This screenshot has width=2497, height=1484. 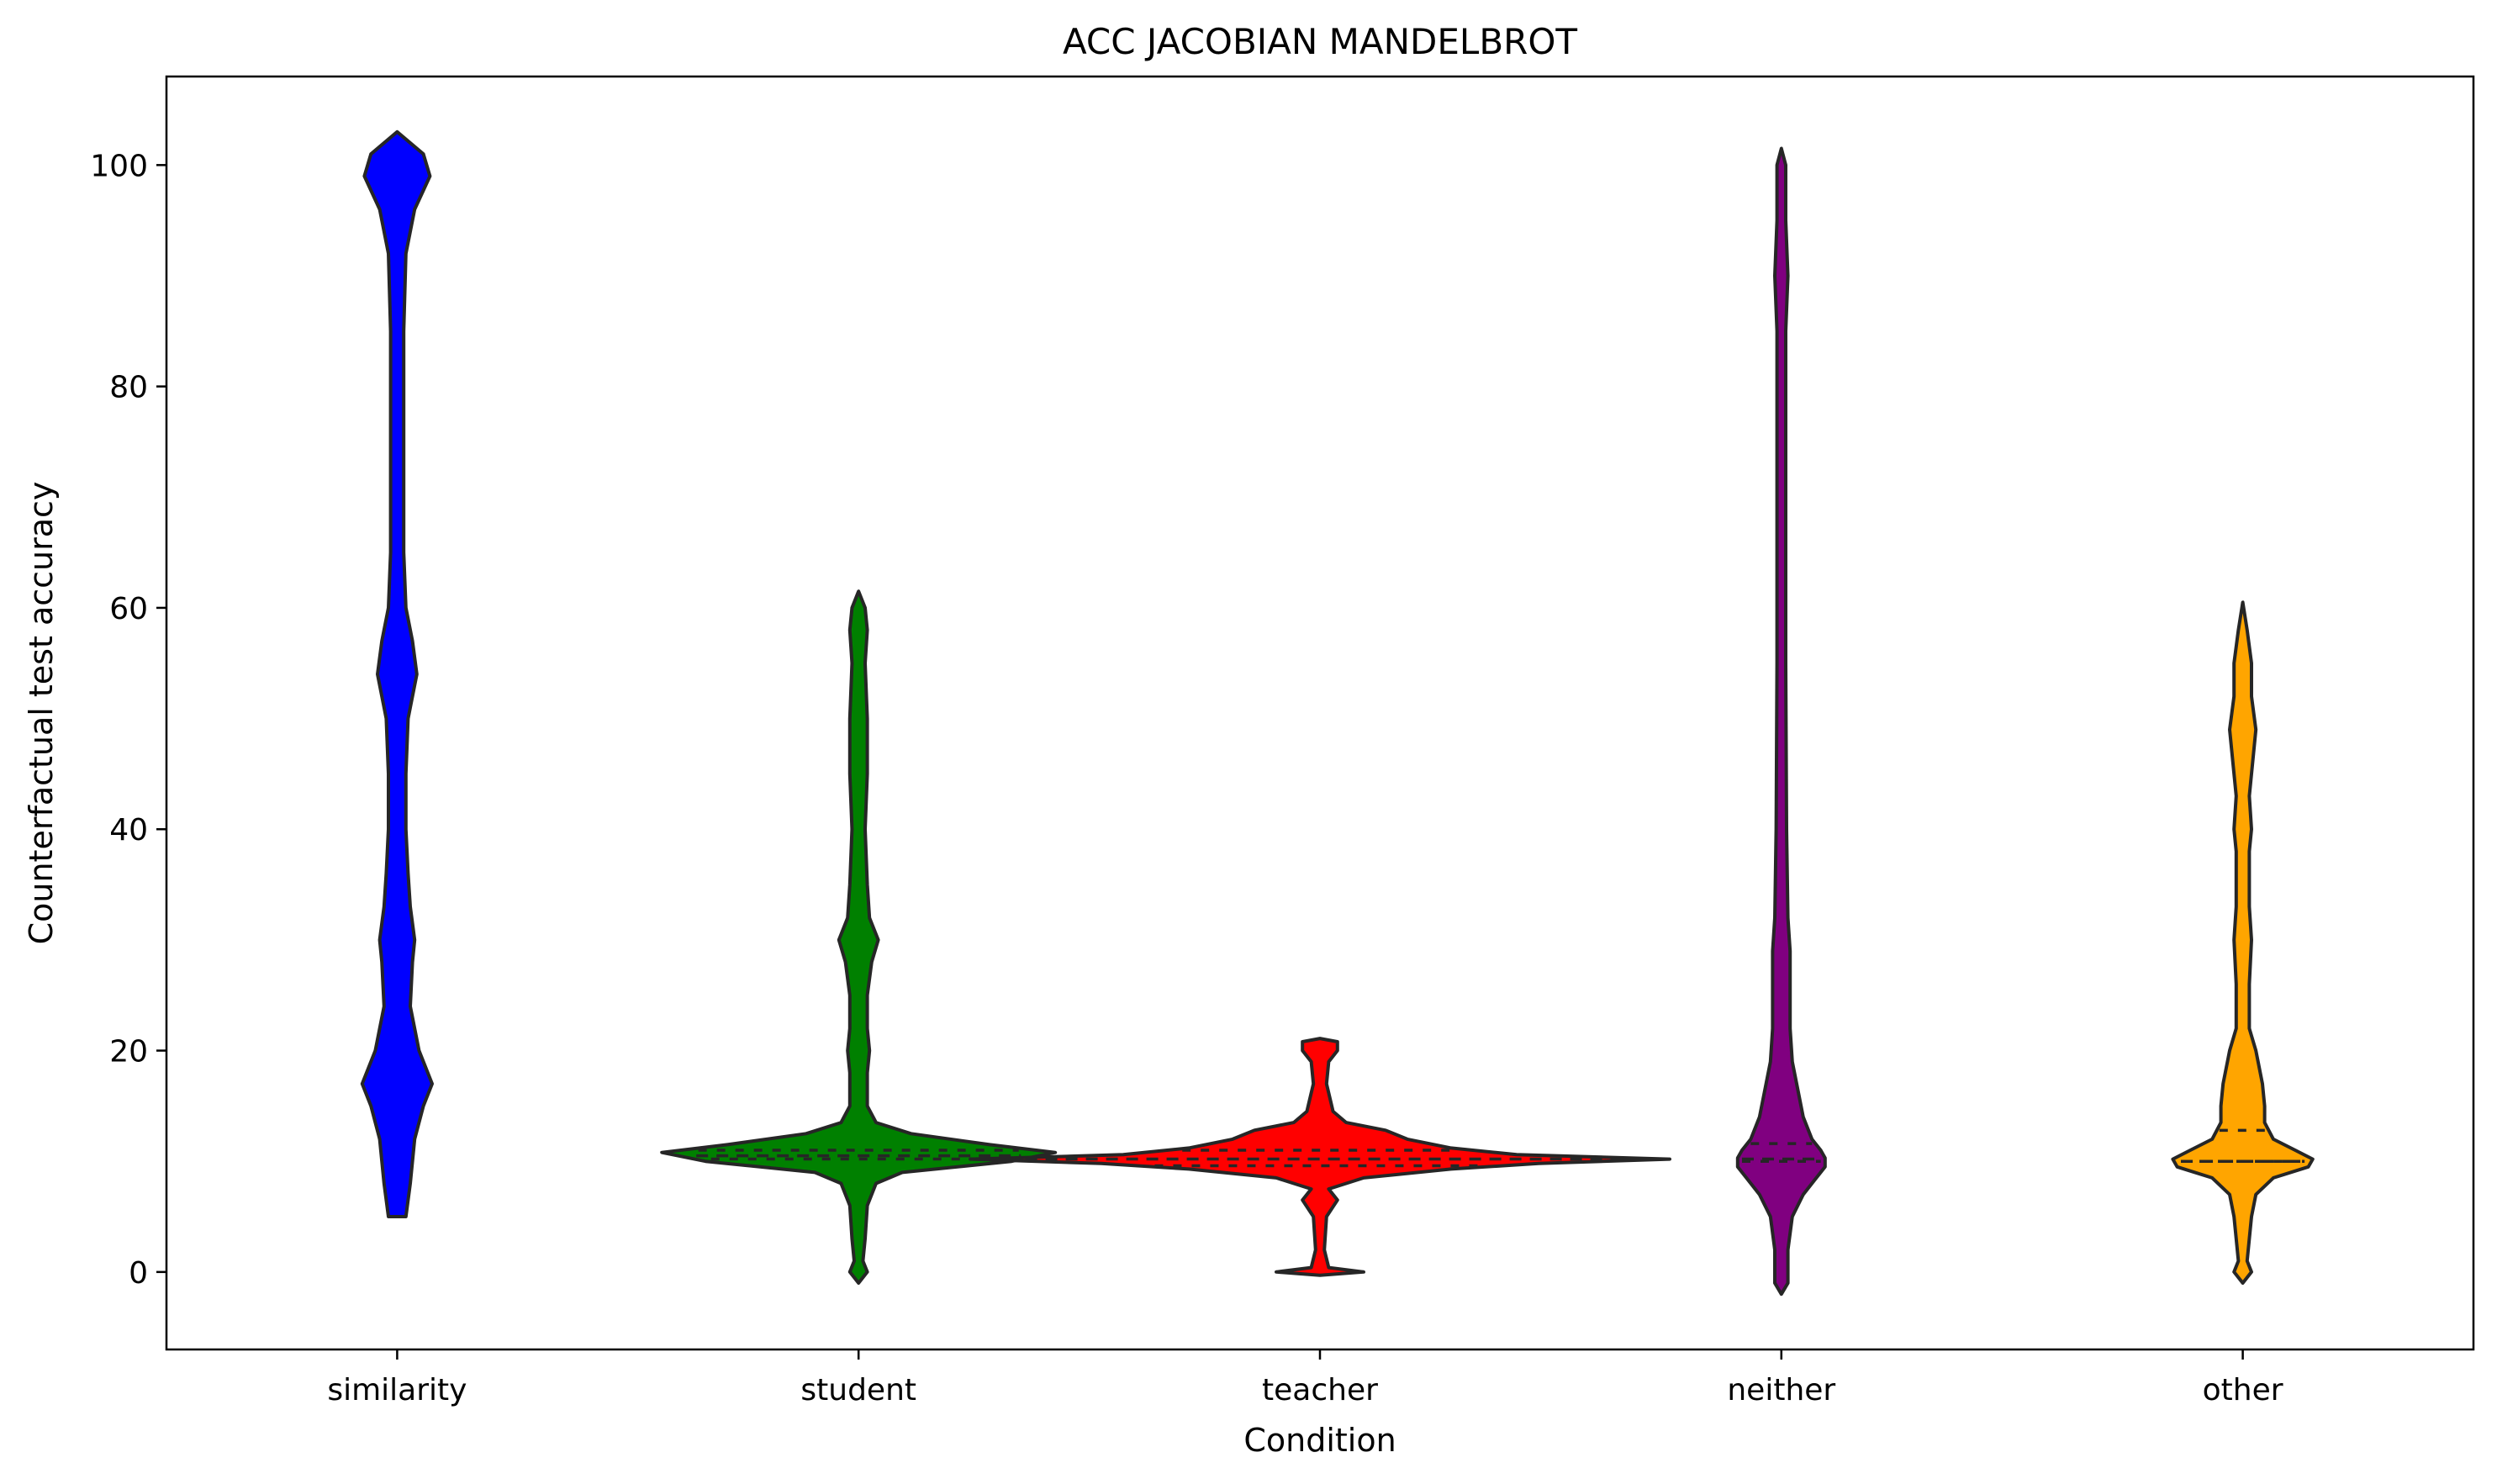 What do you see at coordinates (128, 609) in the screenshot?
I see `y-tick-label: 60` at bounding box center [128, 609].